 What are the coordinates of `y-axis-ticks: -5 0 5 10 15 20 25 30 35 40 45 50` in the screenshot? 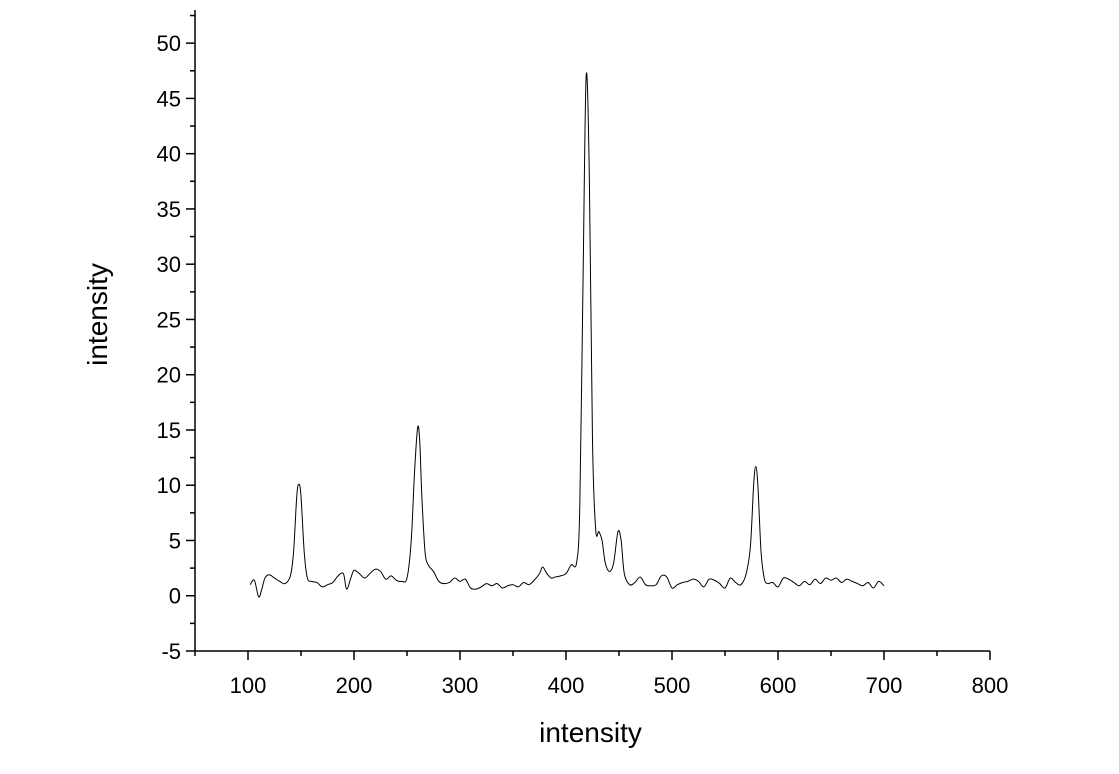 It's located at (176, 339).